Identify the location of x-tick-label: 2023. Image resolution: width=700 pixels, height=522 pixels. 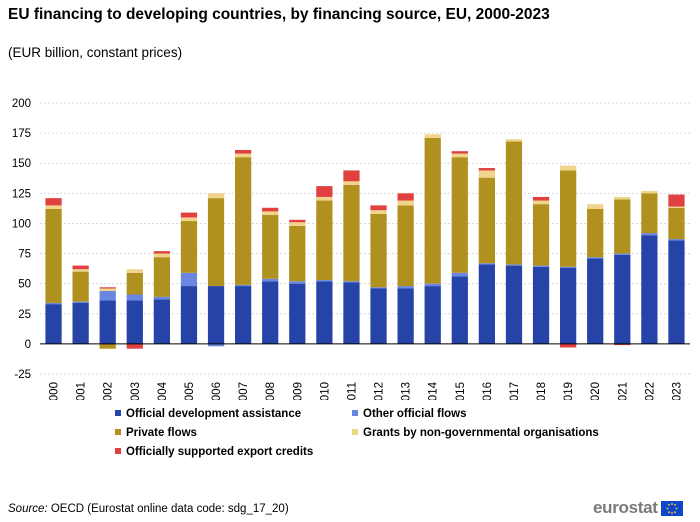
(677, 391).